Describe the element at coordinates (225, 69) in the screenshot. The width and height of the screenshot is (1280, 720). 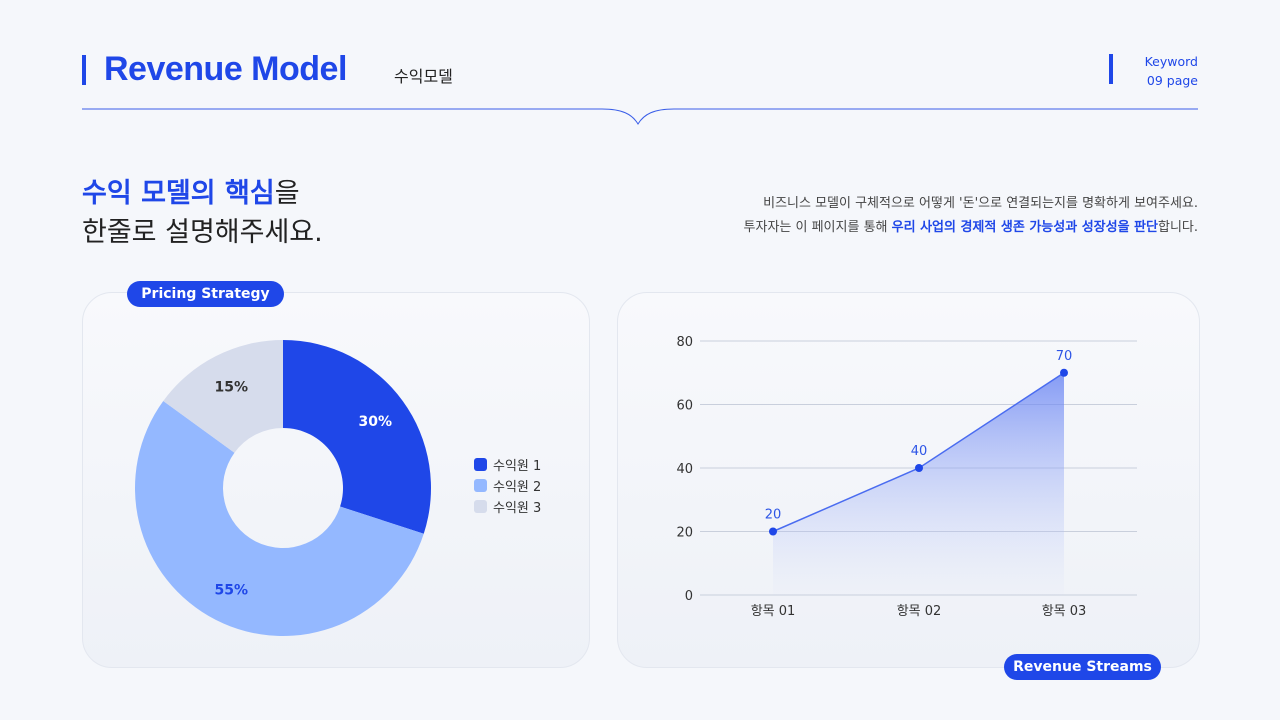
I see `page-title: Revenue Model` at that location.